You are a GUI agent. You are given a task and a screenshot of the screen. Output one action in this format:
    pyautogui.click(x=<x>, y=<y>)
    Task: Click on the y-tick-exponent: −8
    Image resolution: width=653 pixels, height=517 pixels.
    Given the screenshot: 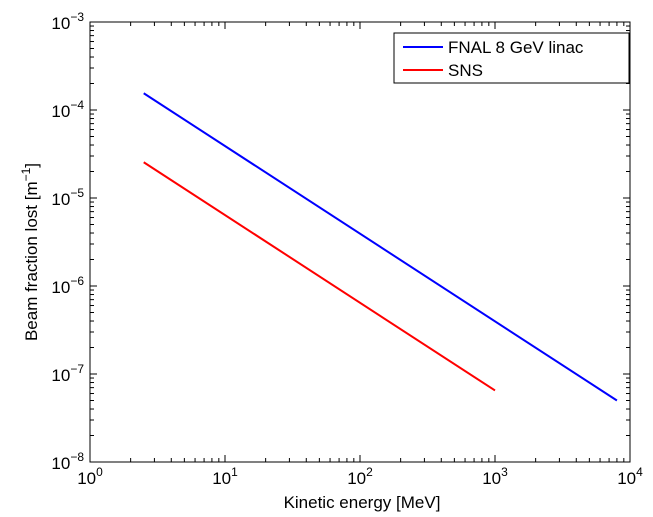 What is the action you would take?
    pyautogui.click(x=77, y=457)
    